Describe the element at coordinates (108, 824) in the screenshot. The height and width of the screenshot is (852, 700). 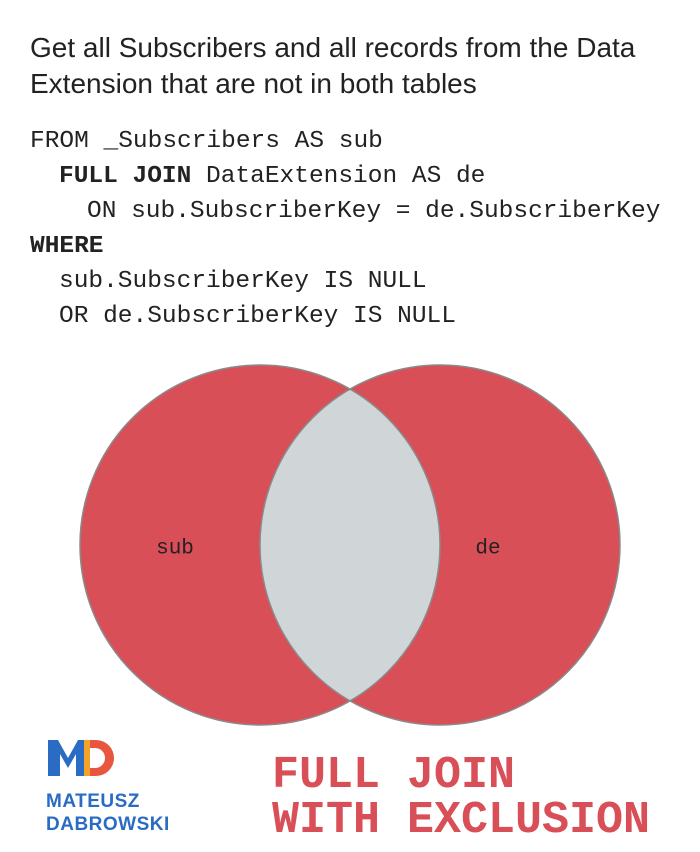
I see `logo-text: DABROWSKI` at that location.